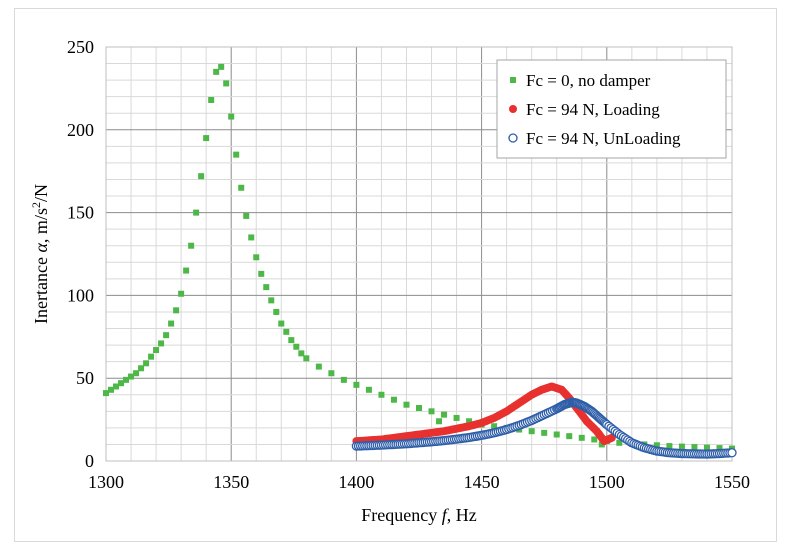 Image resolution: width=789 pixels, height=549 pixels. Describe the element at coordinates (603, 138) in the screenshot. I see `legend-label: Fc = 94 N, UnLoading` at that location.